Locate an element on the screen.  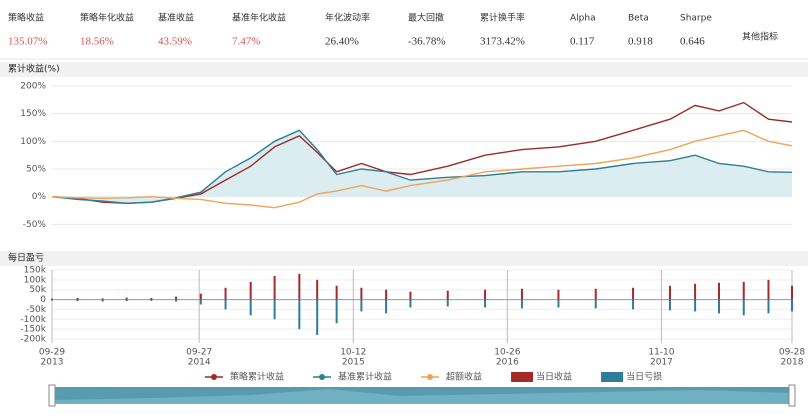
metric-label: 基准年化收益 is located at coordinates (259, 18).